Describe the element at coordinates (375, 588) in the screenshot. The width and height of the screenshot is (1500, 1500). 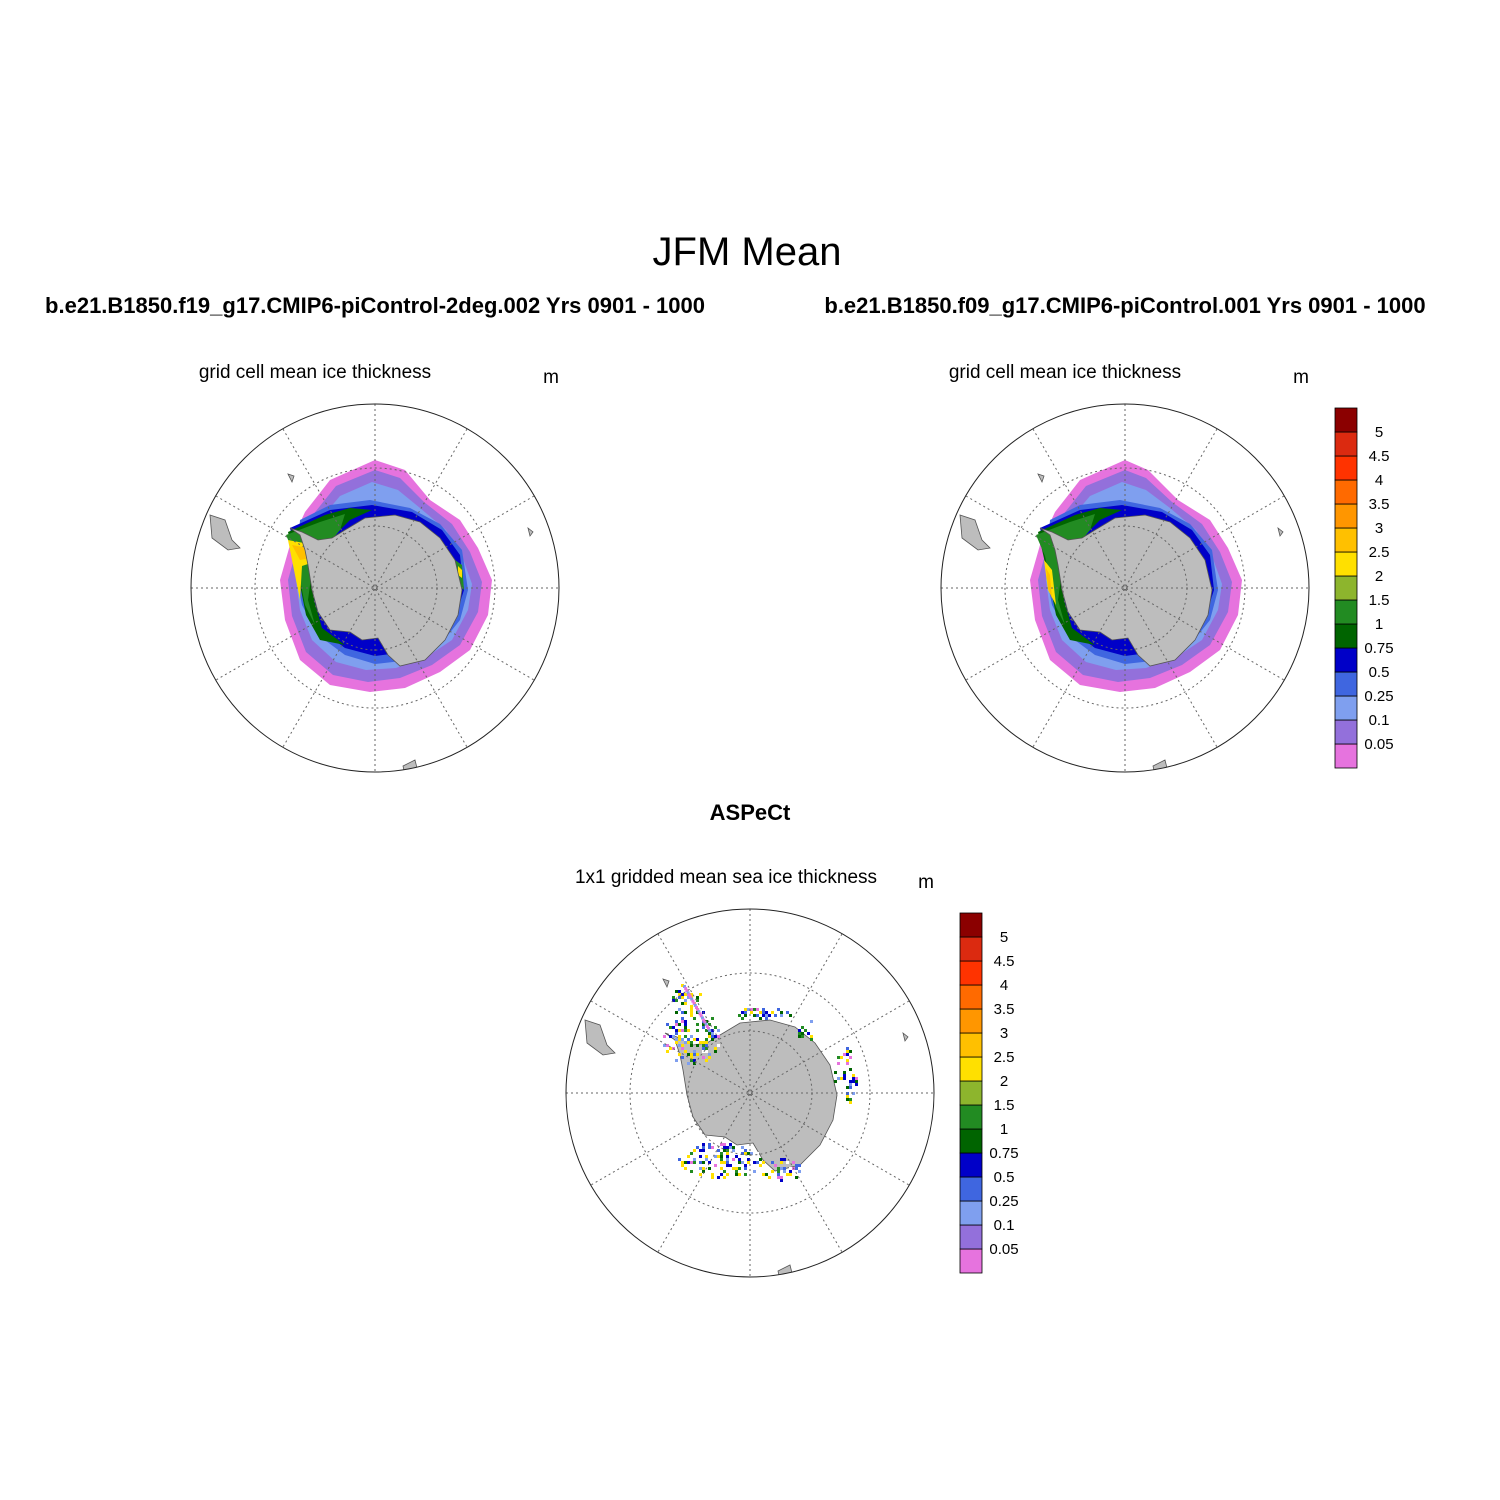
I see `graticule` at that location.